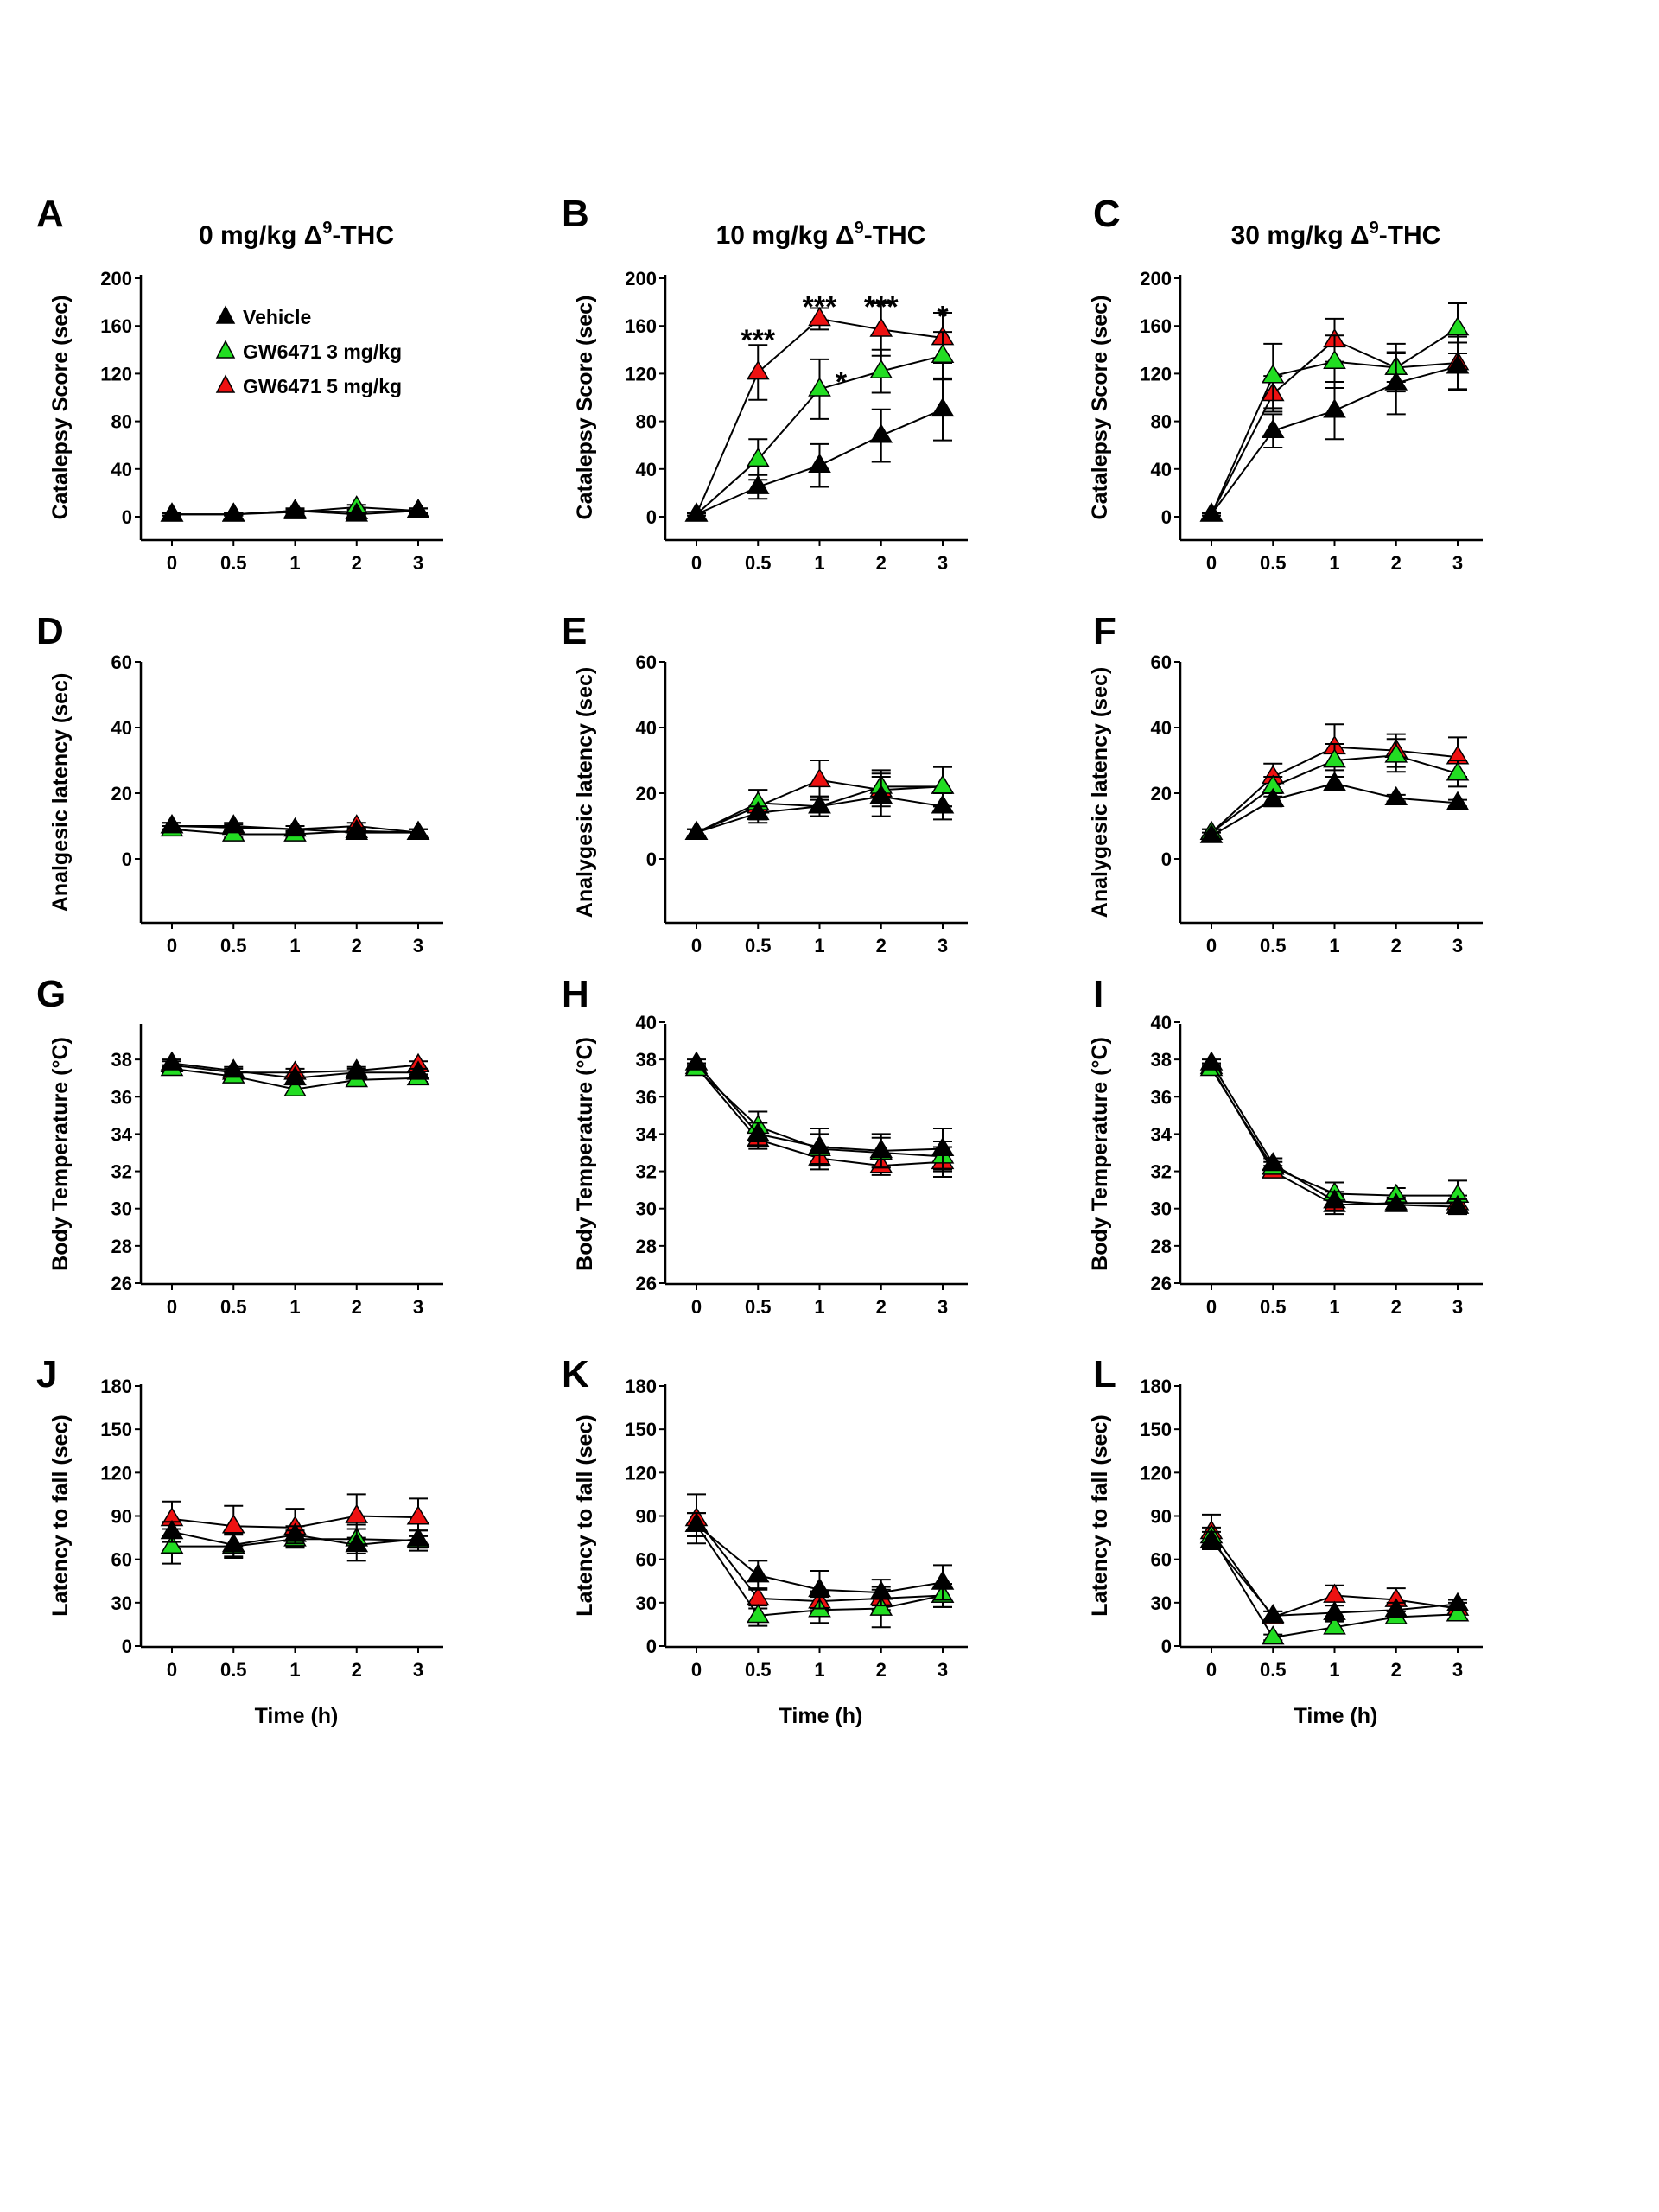 This screenshot has width=1659, height=2212. I want to click on y-axis-label: Body Temperature (°C), so click(585, 1154).